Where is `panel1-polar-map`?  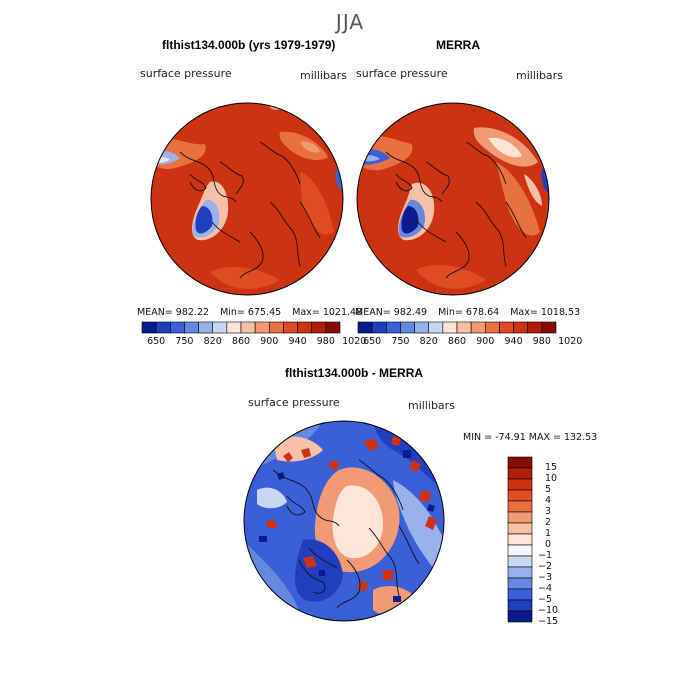 panel1-polar-map is located at coordinates (247, 199).